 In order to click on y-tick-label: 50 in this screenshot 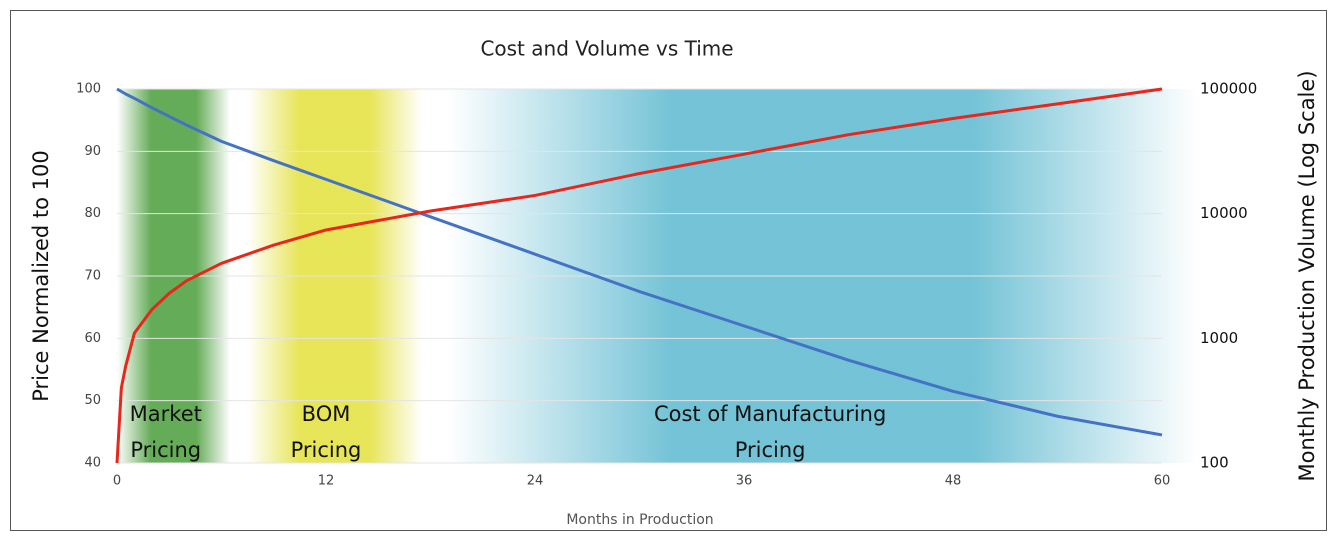, I will do `click(92, 400)`.